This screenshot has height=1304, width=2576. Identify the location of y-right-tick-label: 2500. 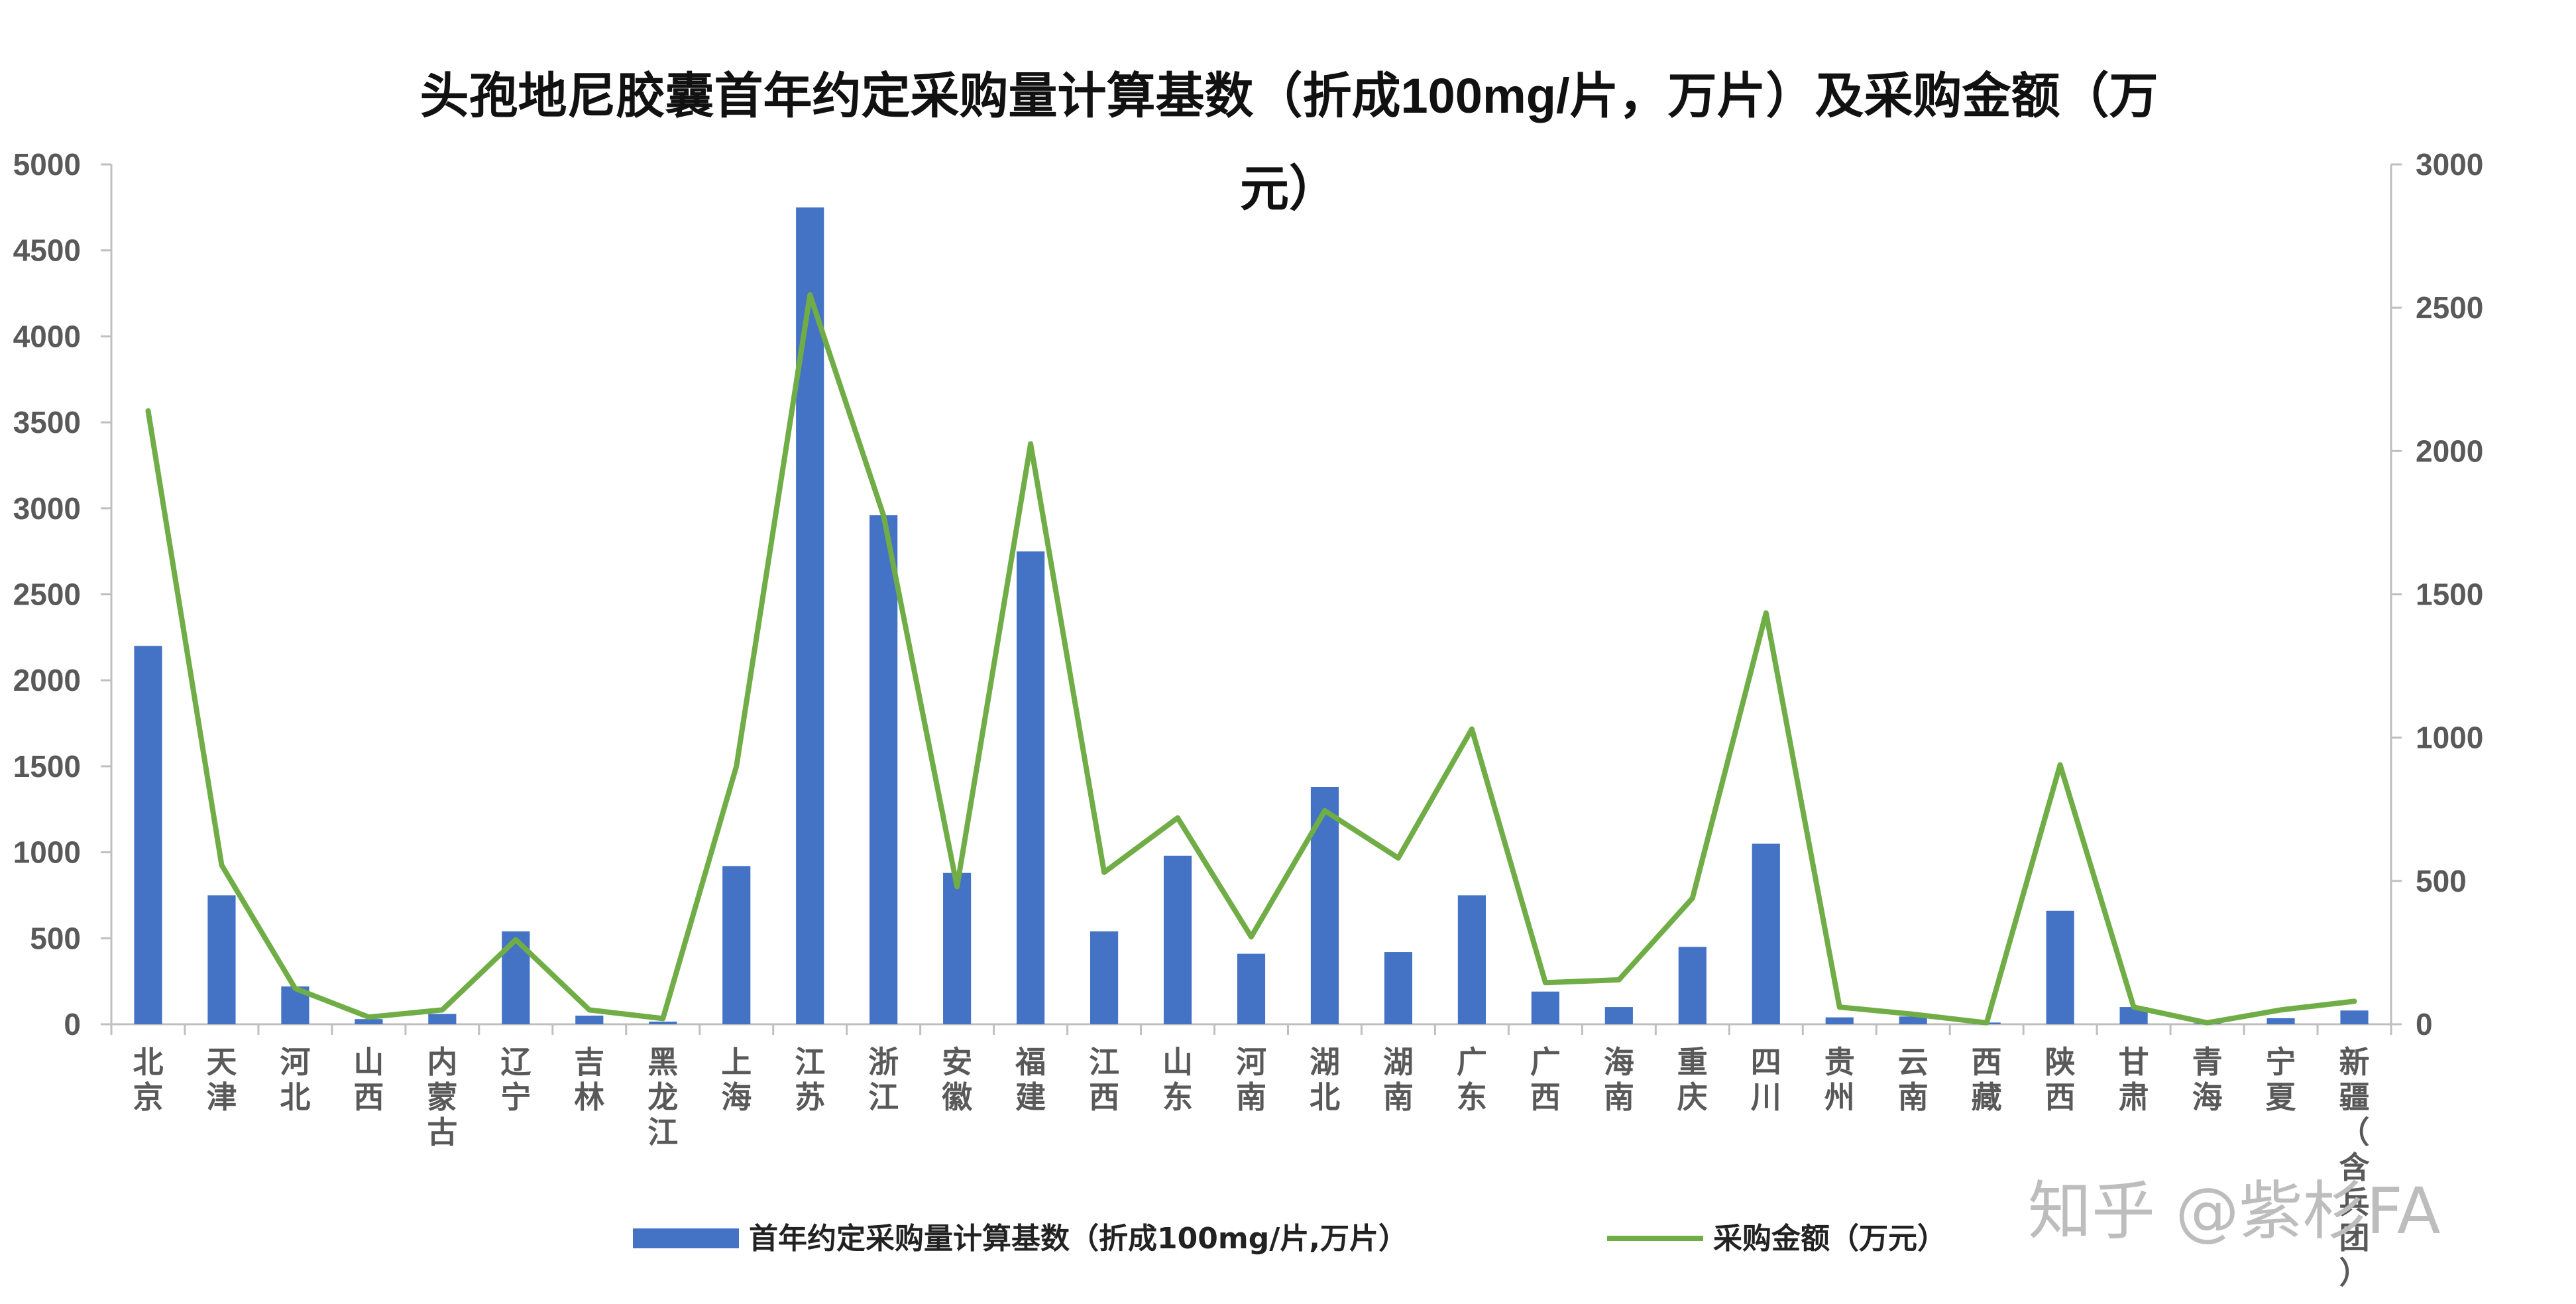
(2450, 307).